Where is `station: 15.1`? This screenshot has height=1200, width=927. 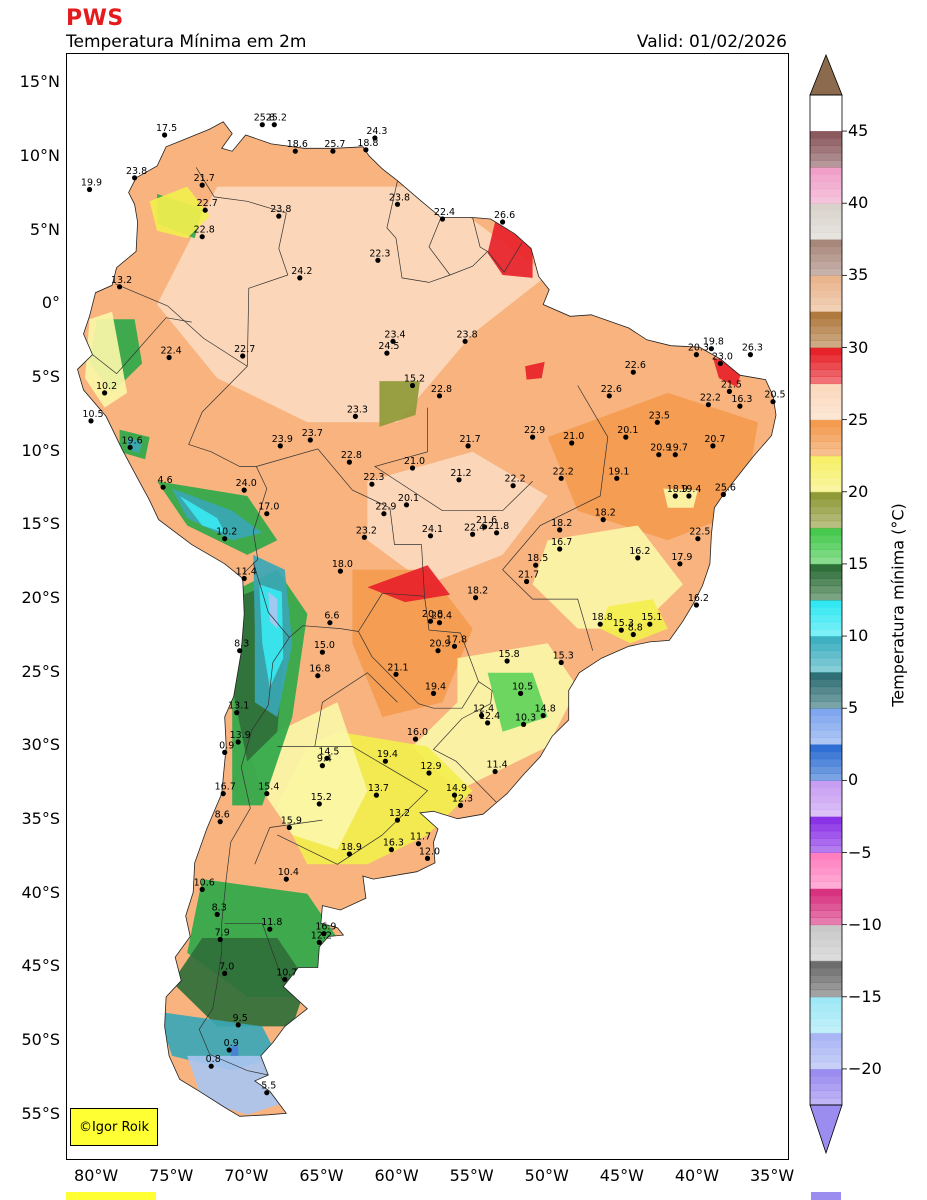 station: 15.1 is located at coordinates (651, 619).